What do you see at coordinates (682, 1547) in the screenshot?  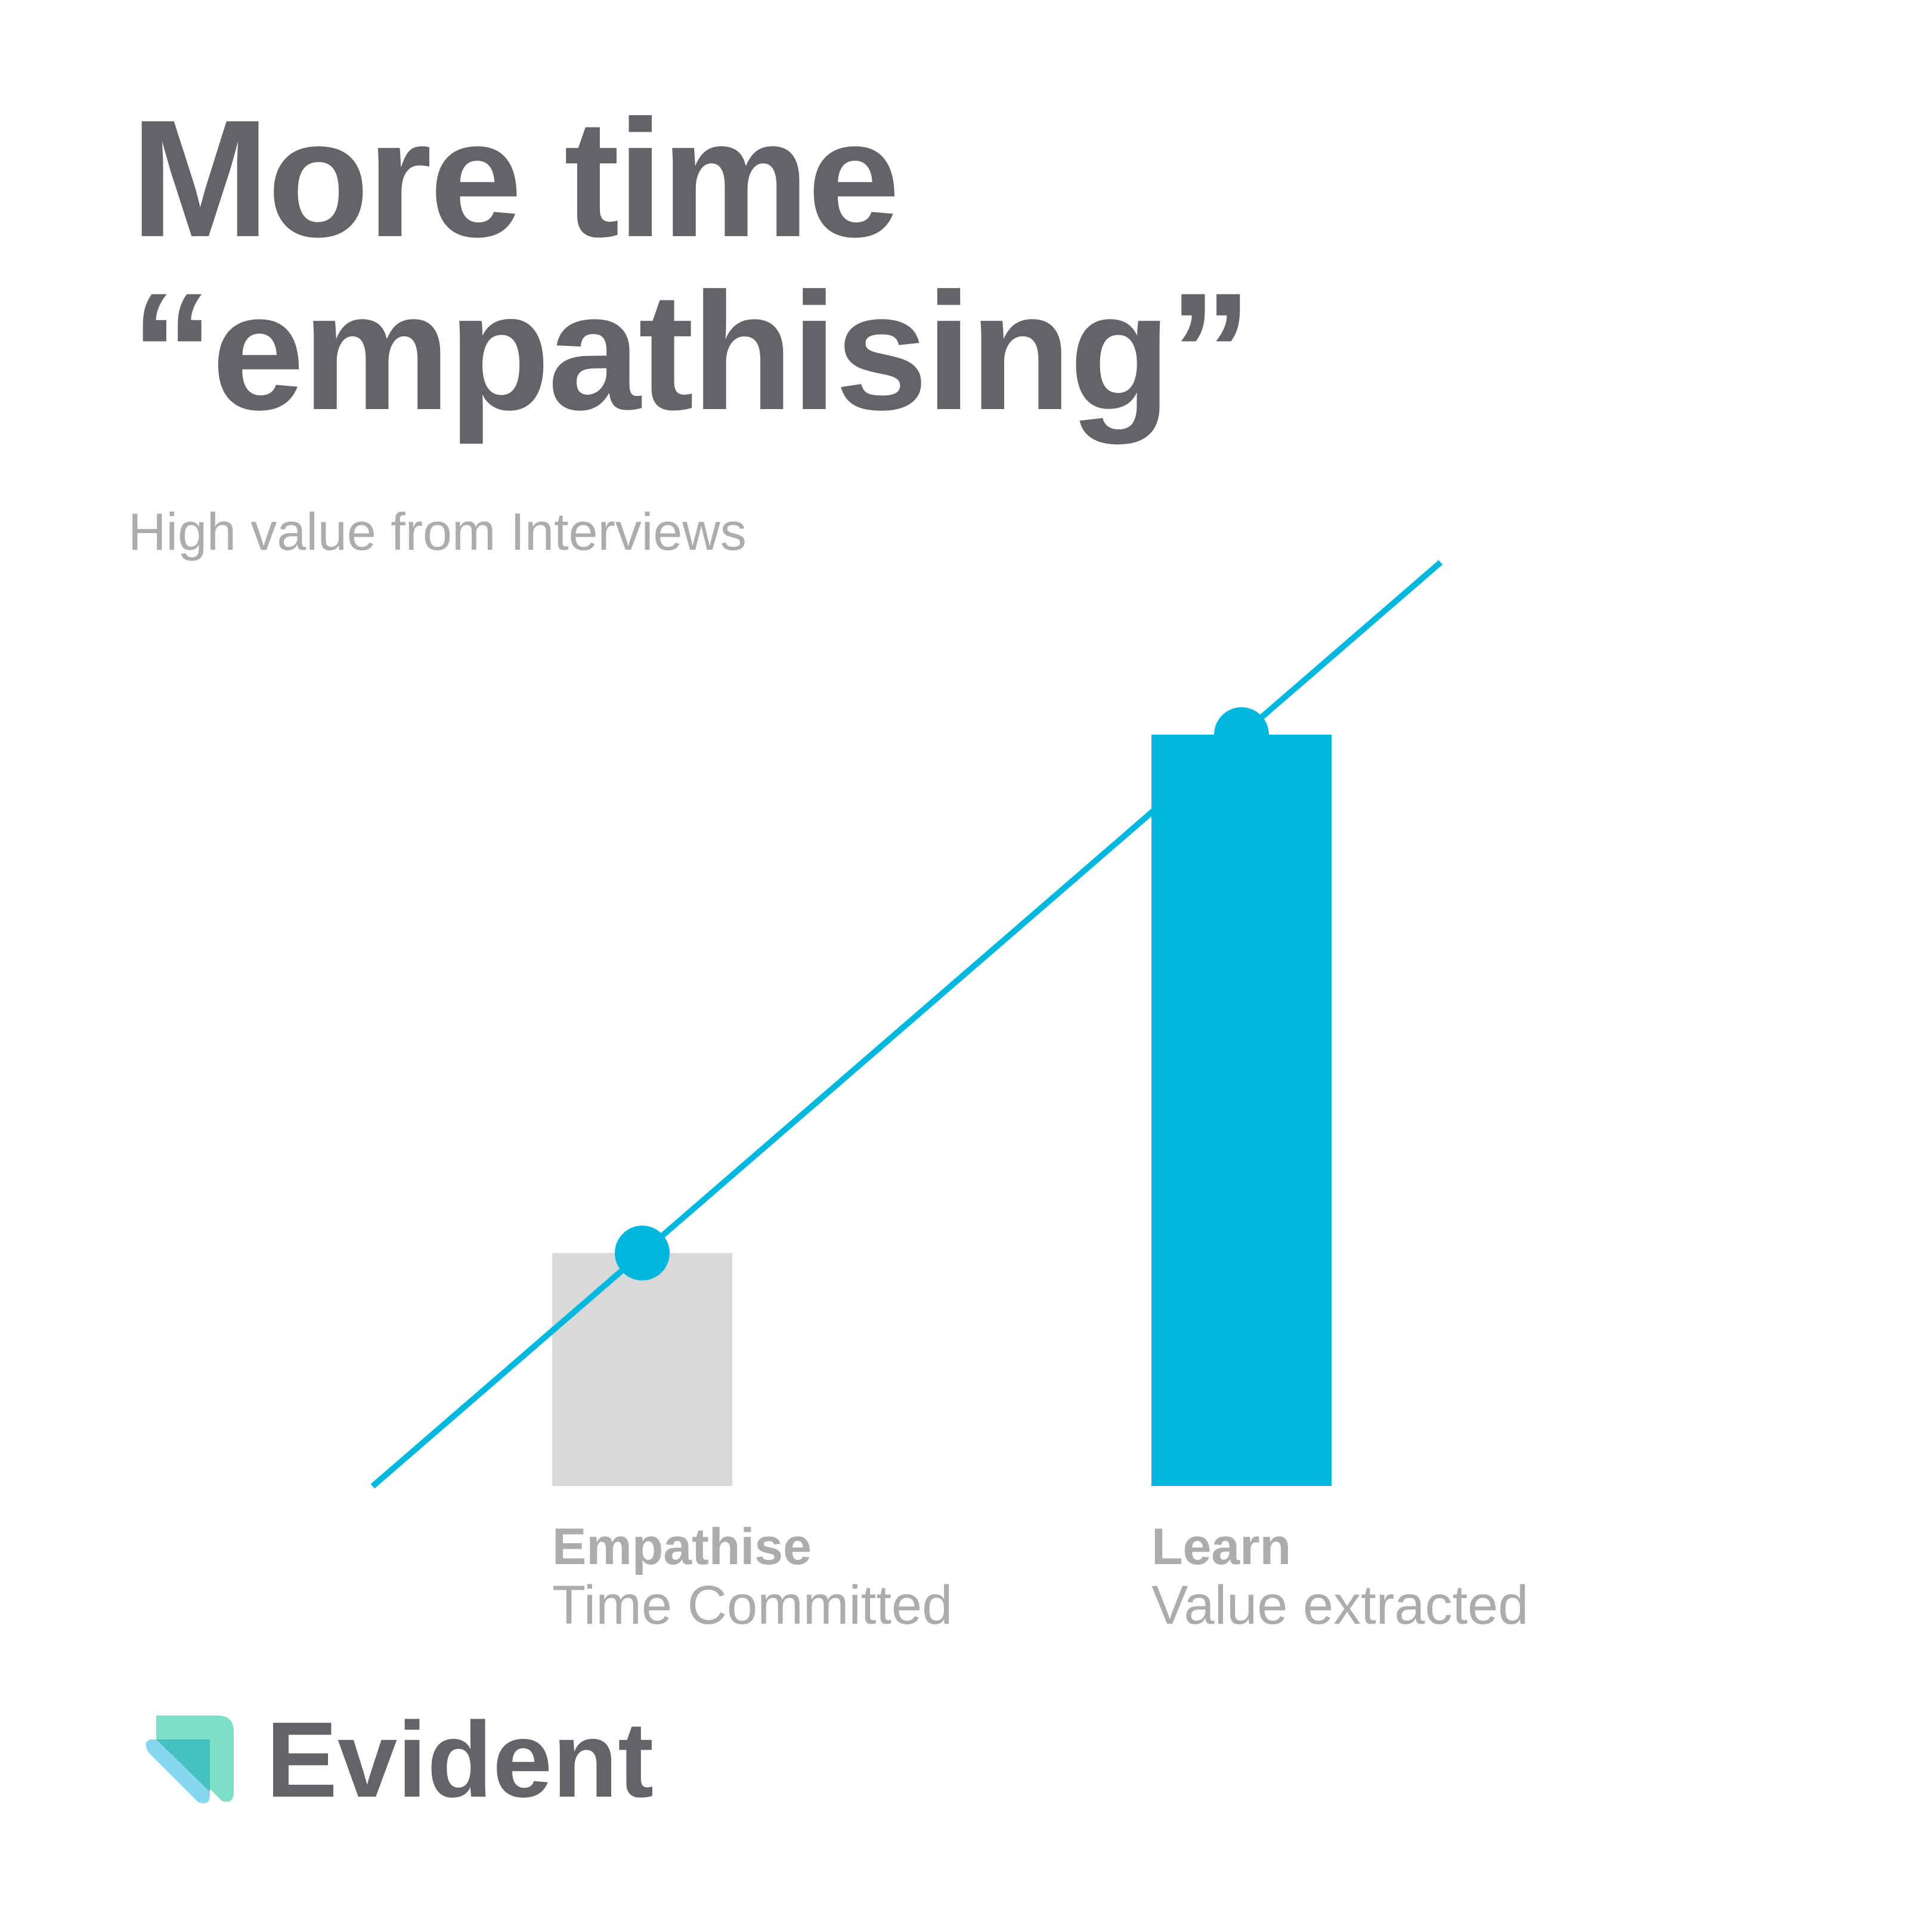 I see `category-label: Empathise` at bounding box center [682, 1547].